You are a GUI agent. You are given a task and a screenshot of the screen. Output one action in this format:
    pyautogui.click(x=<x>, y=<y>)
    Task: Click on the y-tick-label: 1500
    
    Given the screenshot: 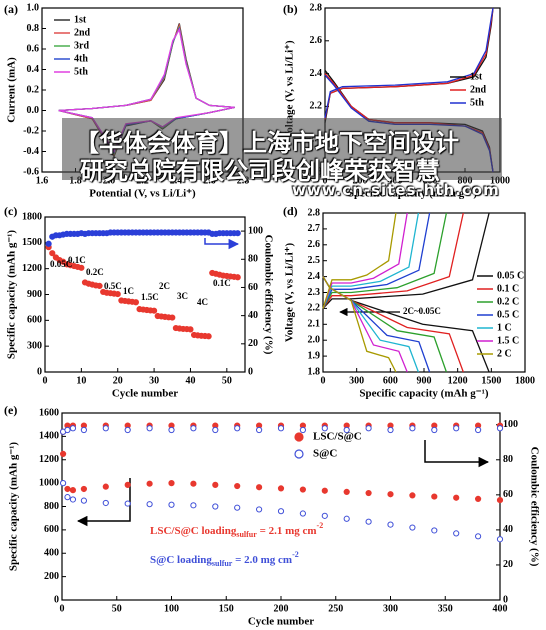 What is the action you would take?
    pyautogui.click(x=32, y=242)
    